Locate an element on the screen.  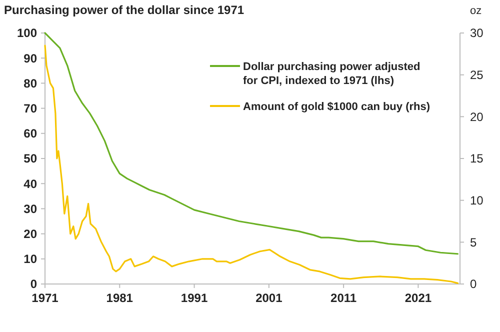
y-tick-label: 10 is located at coordinates (31, 259).